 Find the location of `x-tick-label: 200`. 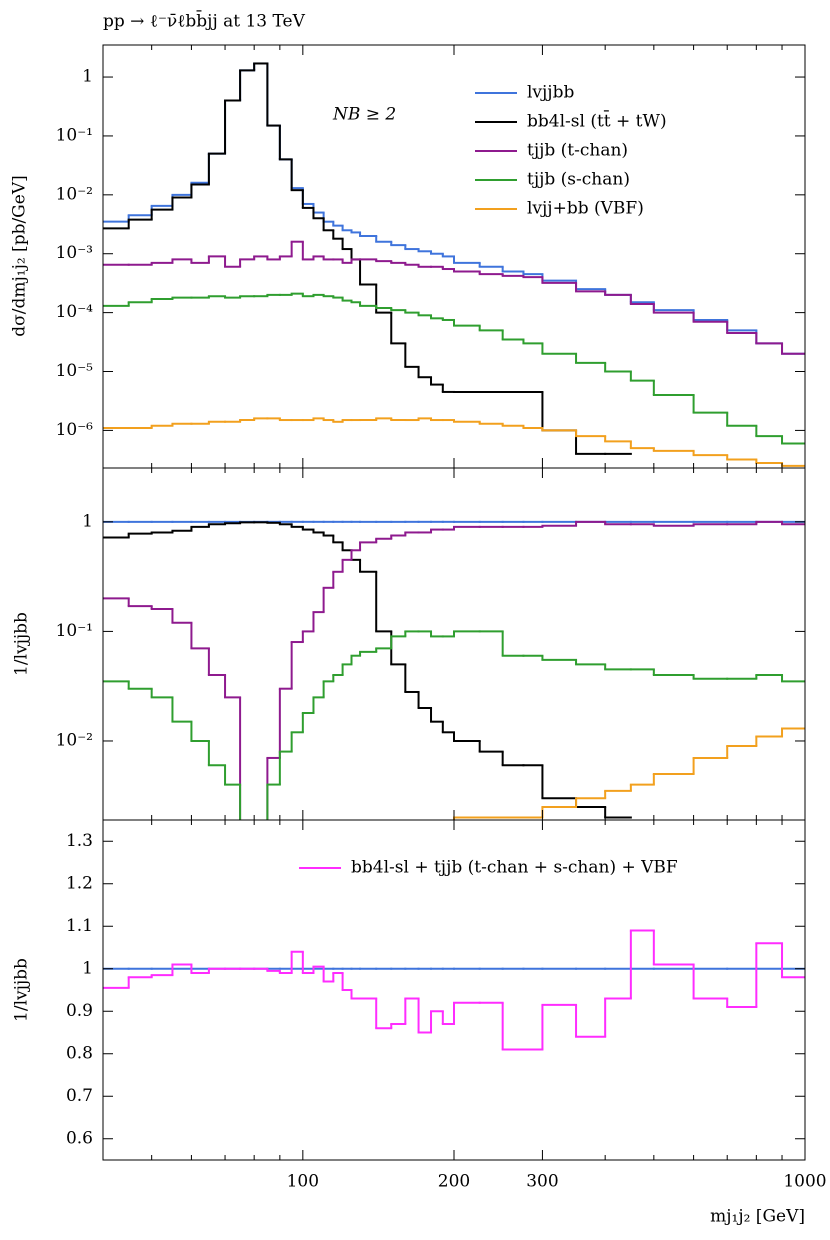

x-tick-label: 200 is located at coordinates (454, 1182).